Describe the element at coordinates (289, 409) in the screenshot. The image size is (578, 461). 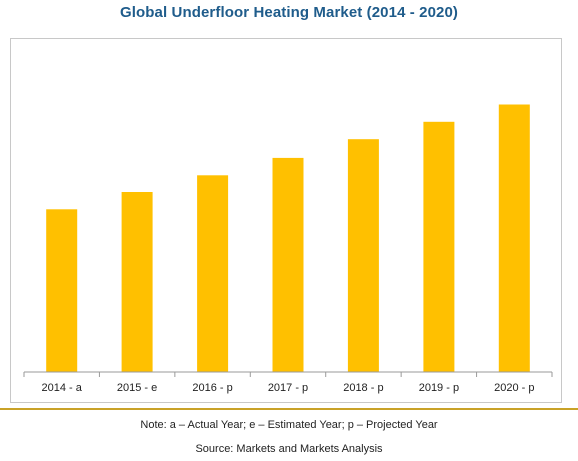
I see `divider-rule` at that location.